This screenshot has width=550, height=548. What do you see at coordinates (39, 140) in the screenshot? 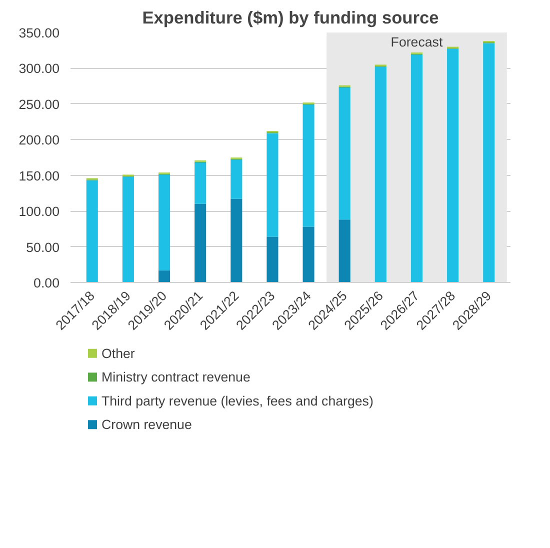
I see `y-tick-label: 200.00` at bounding box center [39, 140].